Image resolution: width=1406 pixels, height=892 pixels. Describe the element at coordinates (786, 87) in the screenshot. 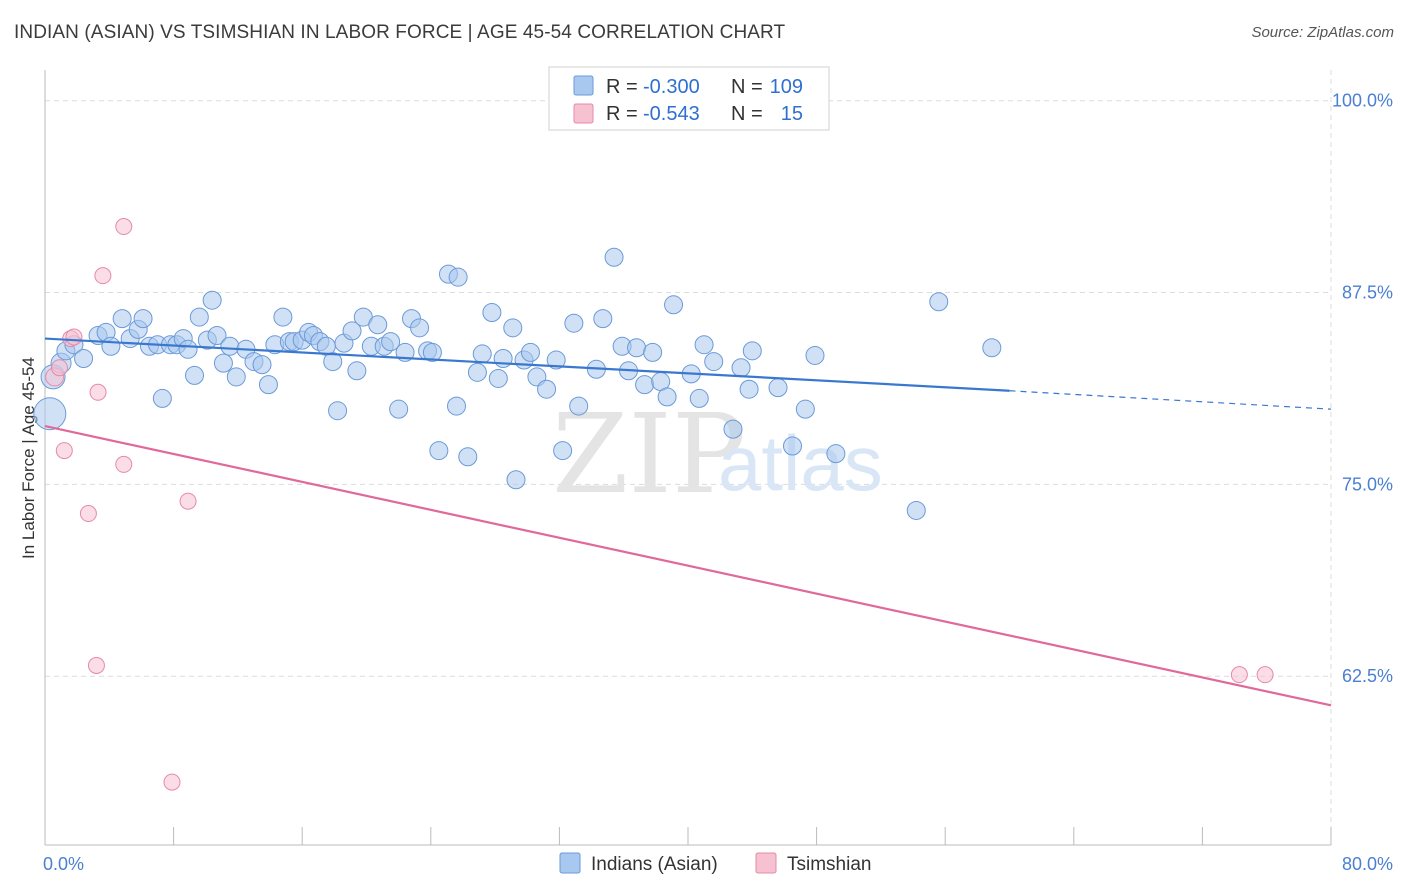

I see `legend-n-value-1: 109` at that location.